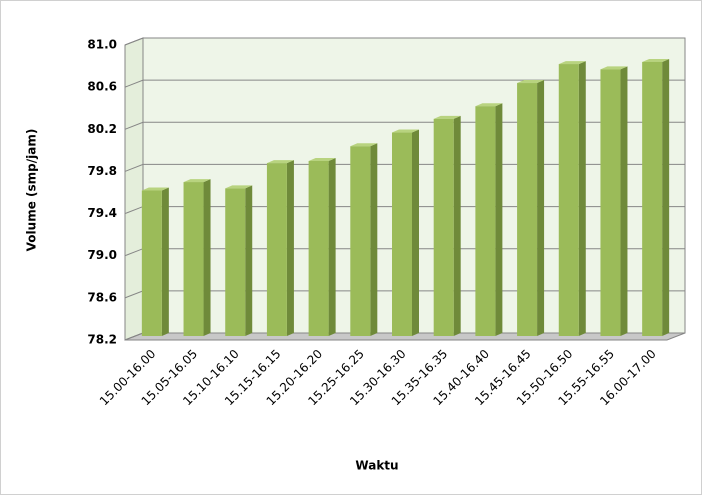 Image resolution: width=702 pixels, height=495 pixels. What do you see at coordinates (102, 255) in the screenshot?
I see `y-tick-label: 79.0` at bounding box center [102, 255].